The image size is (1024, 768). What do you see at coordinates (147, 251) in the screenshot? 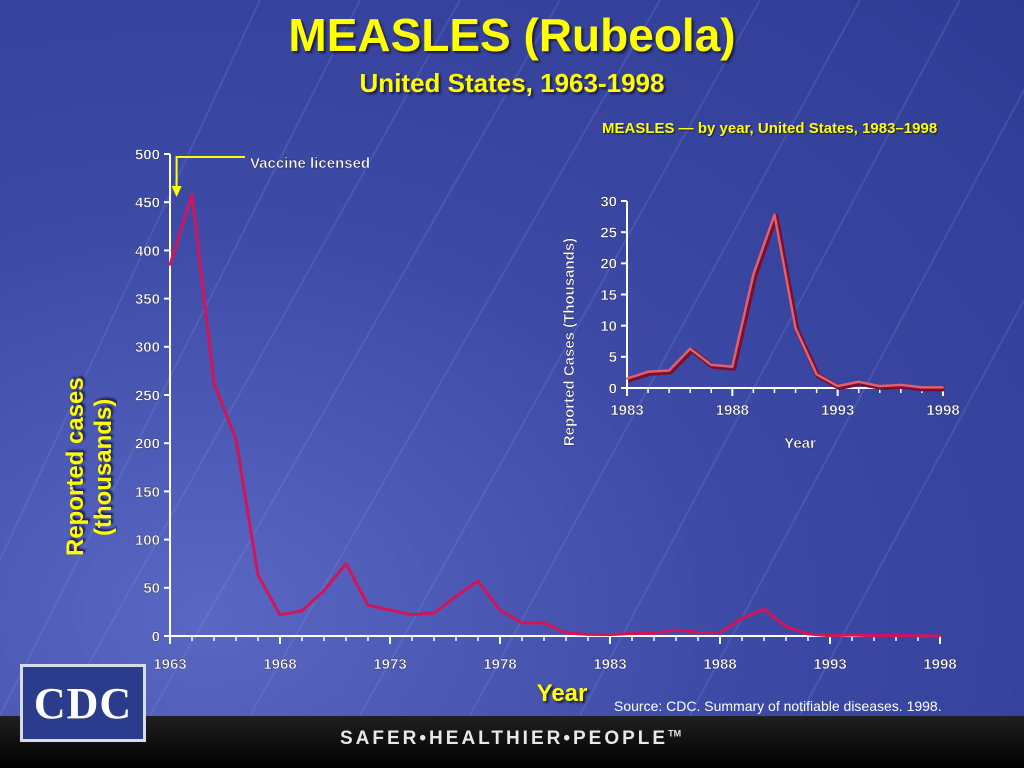
I see `main-y-tick-label: 400` at bounding box center [147, 251].